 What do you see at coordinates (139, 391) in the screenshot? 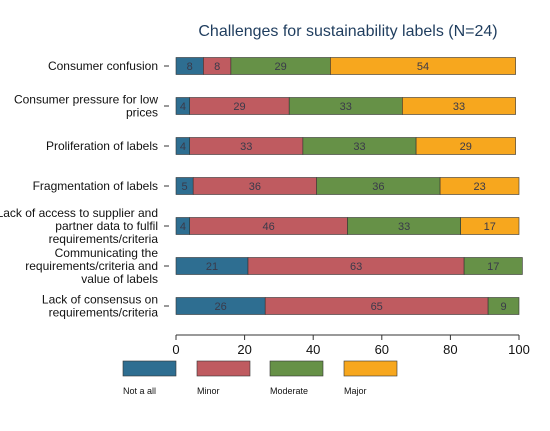
I see `legend-label: Not a all` at bounding box center [139, 391].